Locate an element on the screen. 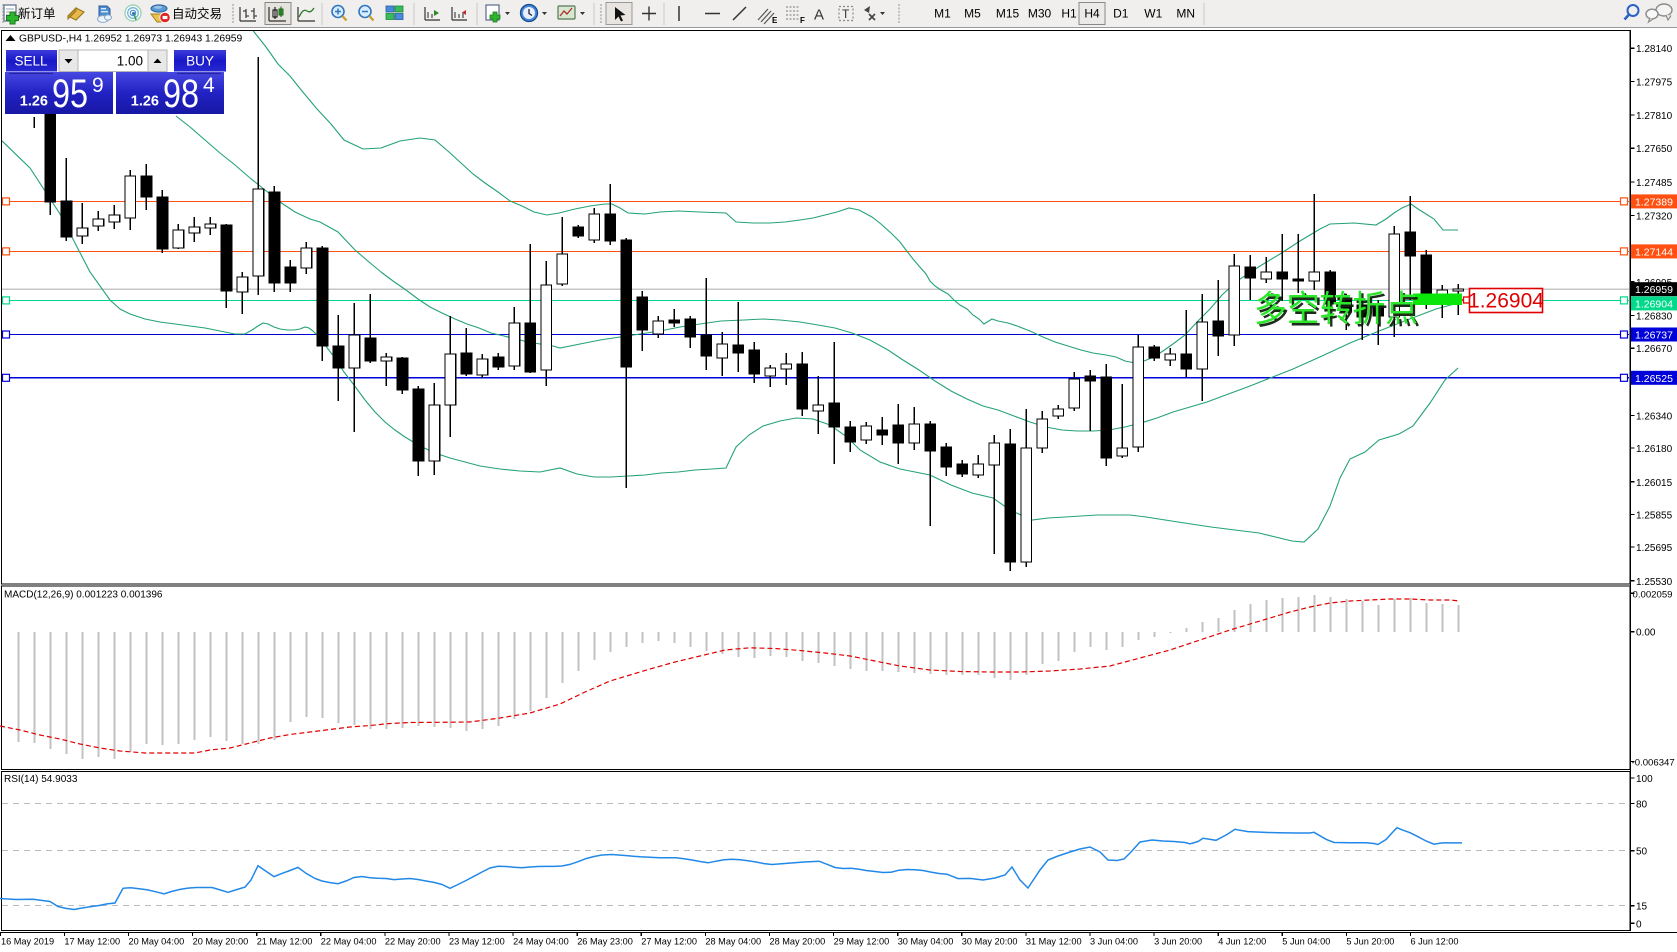 This screenshot has width=1677, height=952. svg-text: 1.27650 is located at coordinates (1654, 149).